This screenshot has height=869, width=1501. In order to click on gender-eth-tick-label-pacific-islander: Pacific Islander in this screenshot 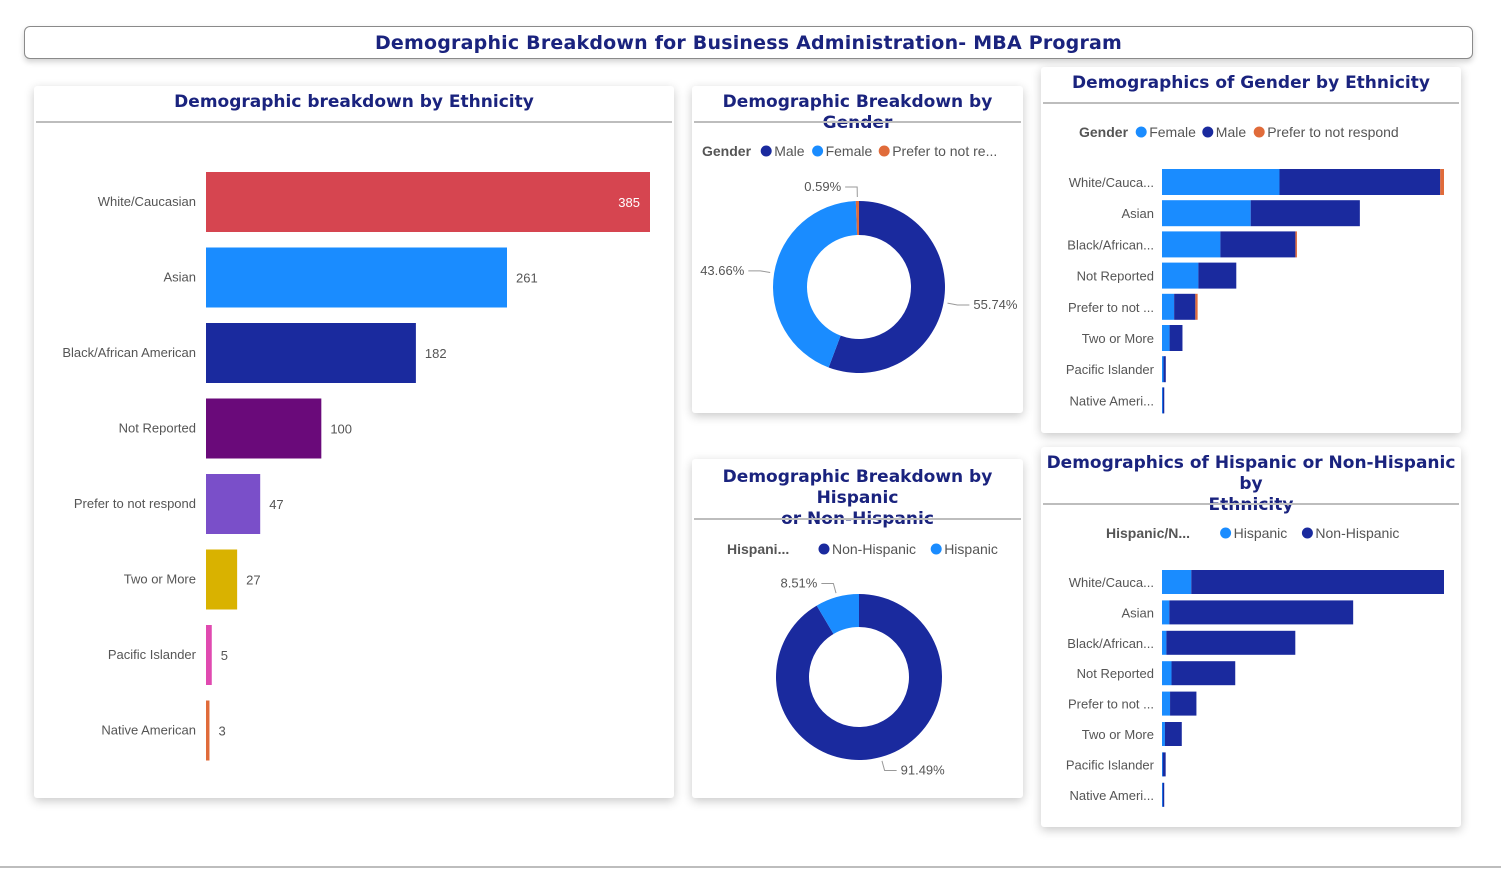, I will do `click(1110, 369)`.